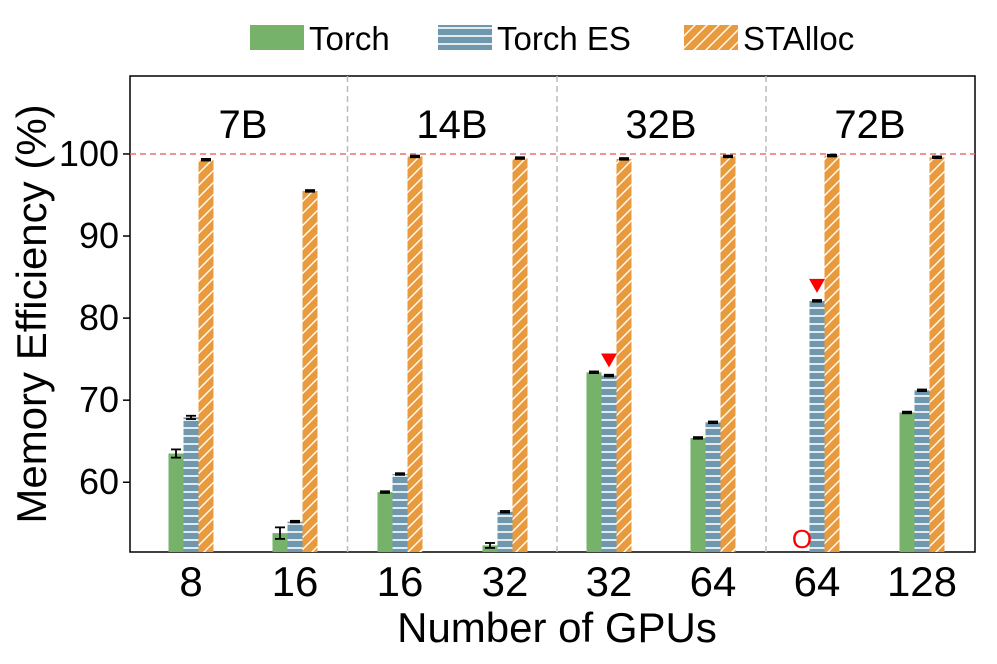 This screenshot has height=664, width=997. I want to click on y-tick-label: 80, so click(99, 317).